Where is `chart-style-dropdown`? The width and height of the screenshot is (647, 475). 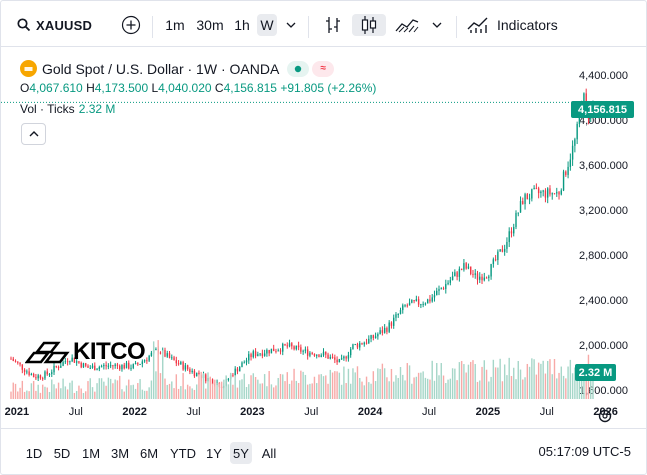
chart-style-dropdown is located at coordinates (437, 25).